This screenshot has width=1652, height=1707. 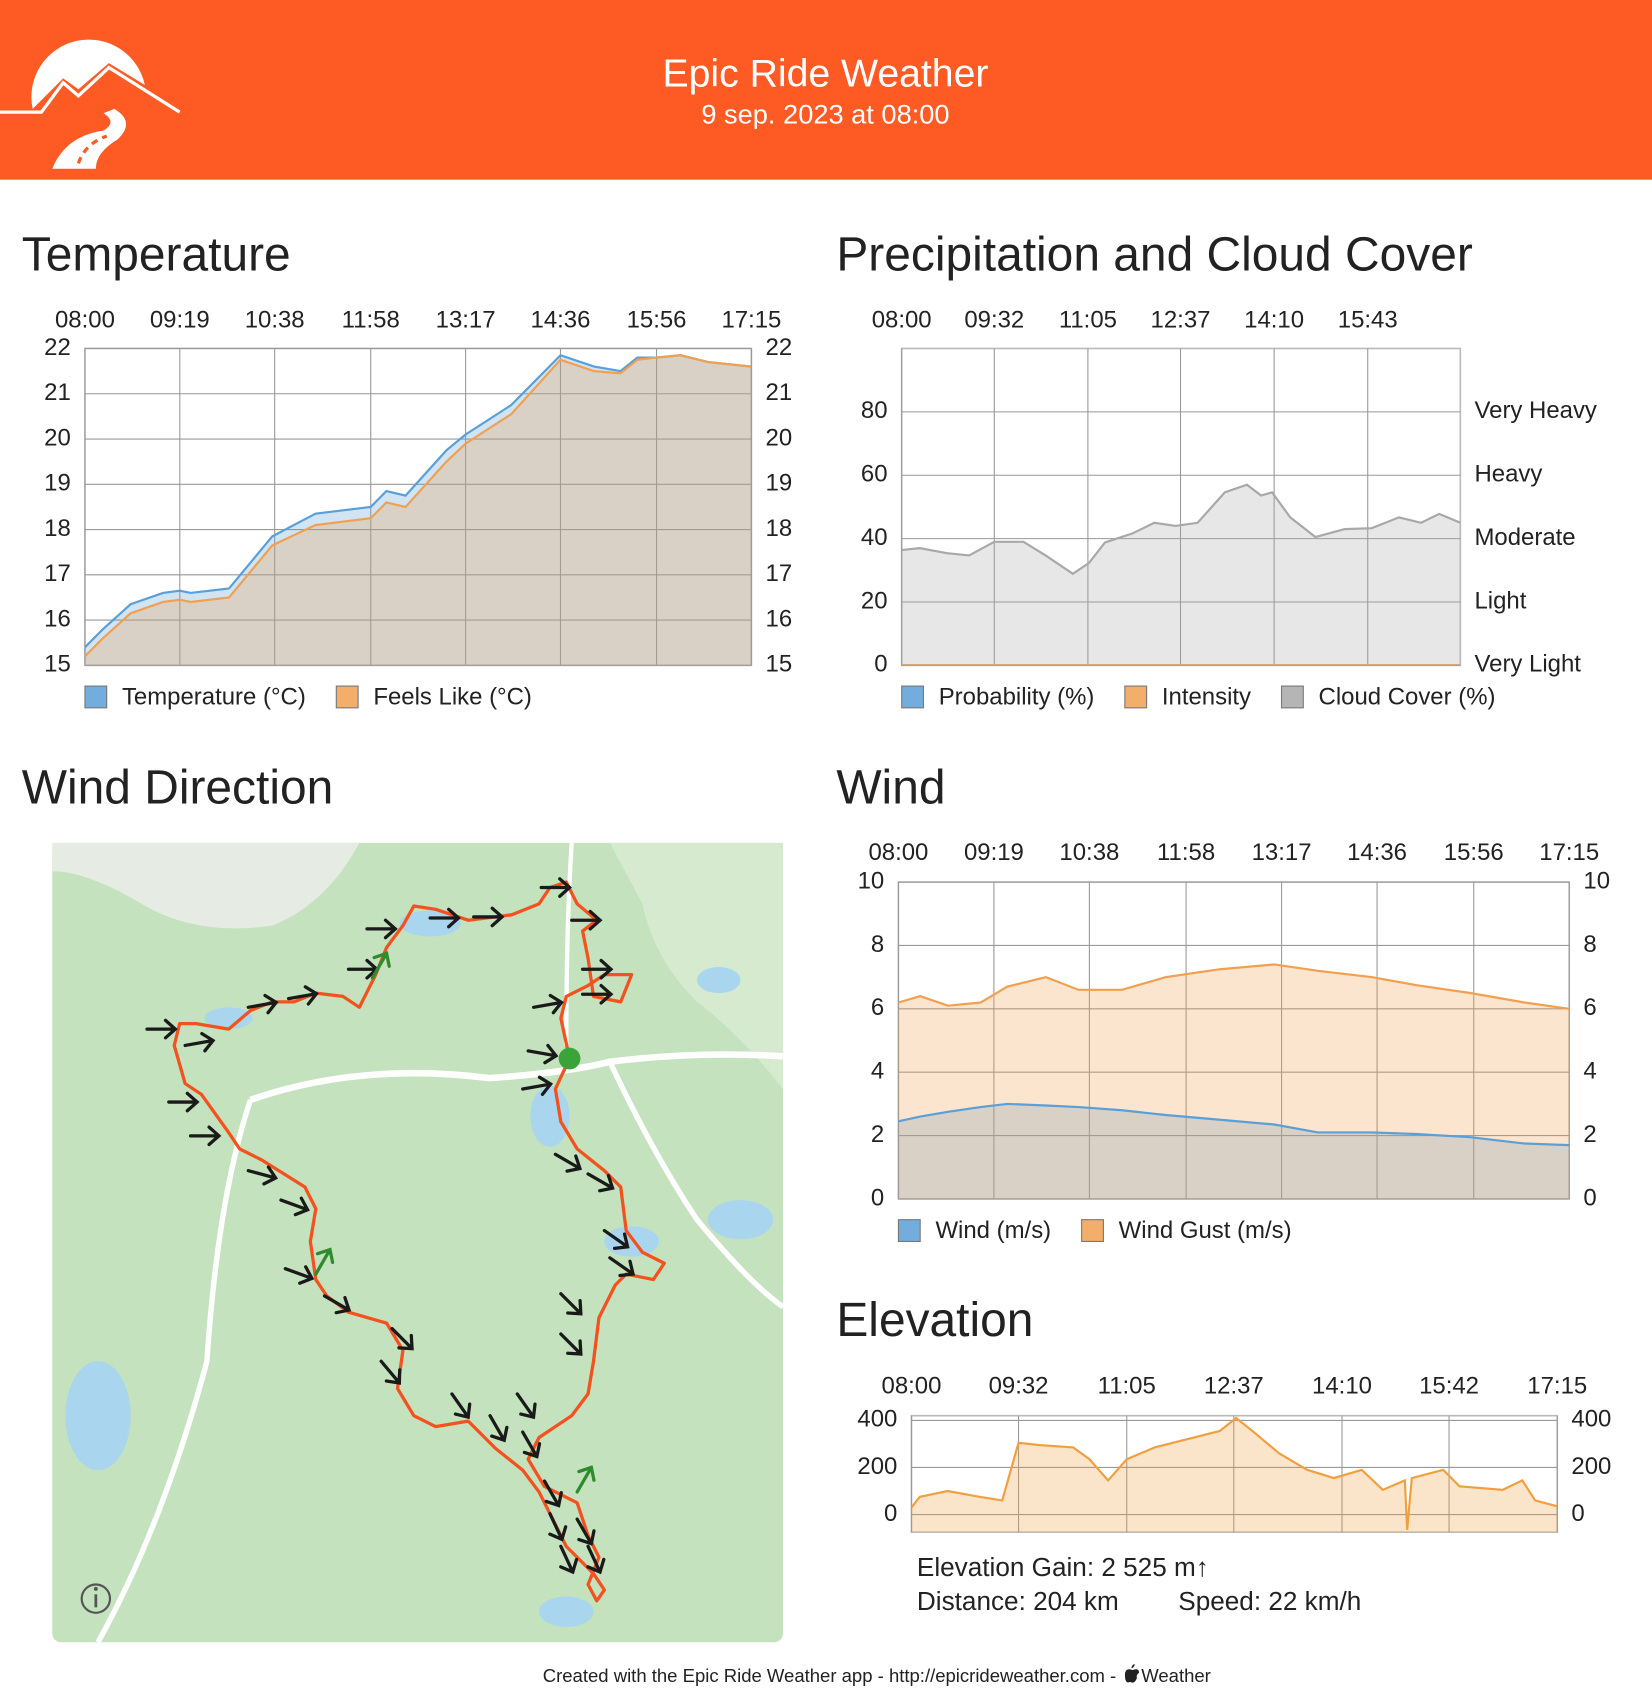 I want to click on y-tick-label: 6, so click(x=877, y=1007).